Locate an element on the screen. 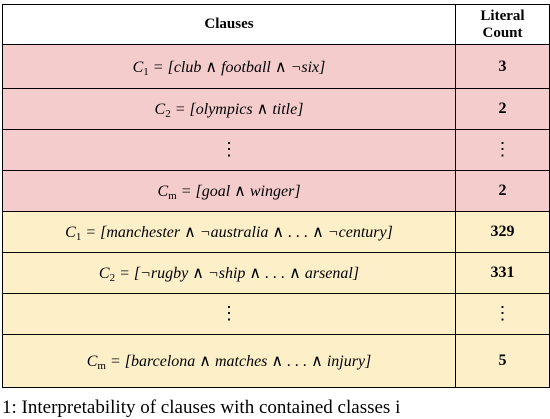 Image resolution: width=550 pixels, height=419 pixels. table-row: Cm = [goal ∧ winger] 2 is located at coordinates (276, 191).